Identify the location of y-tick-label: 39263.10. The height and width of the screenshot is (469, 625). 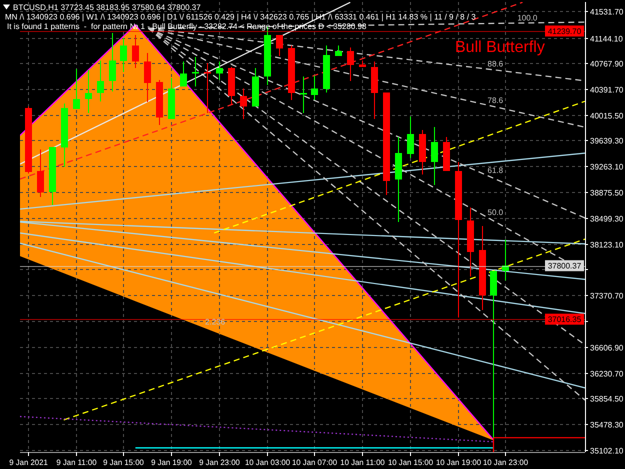
(607, 166).